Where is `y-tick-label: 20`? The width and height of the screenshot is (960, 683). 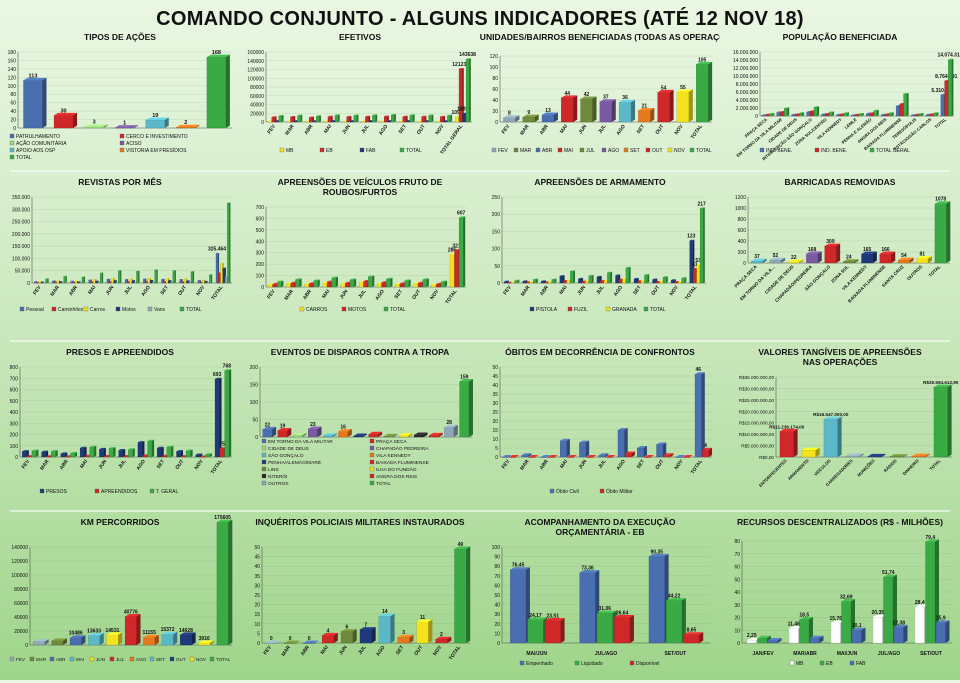 y-tick-label: 20 is located at coordinates (737, 619).